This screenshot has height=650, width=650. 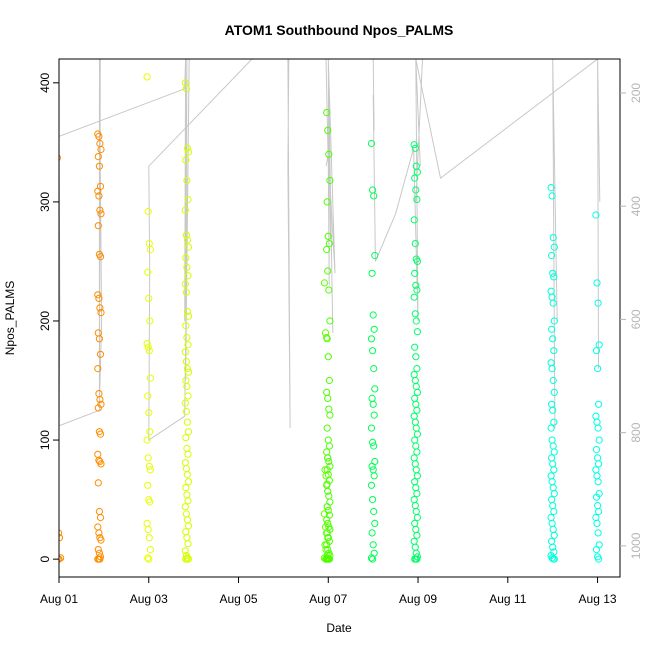 I want to click on y-tick-label: 100, so click(x=45, y=440).